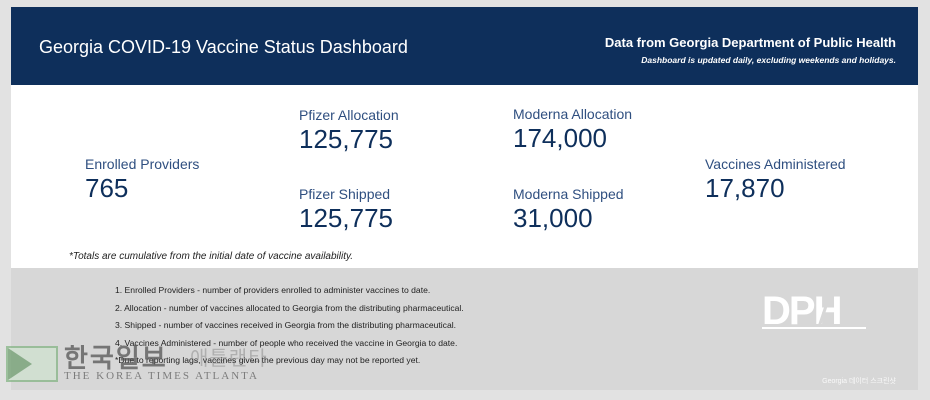 Image resolution: width=930 pixels, height=400 pixels. I want to click on stat-label: Moderna Shipped, so click(568, 194).